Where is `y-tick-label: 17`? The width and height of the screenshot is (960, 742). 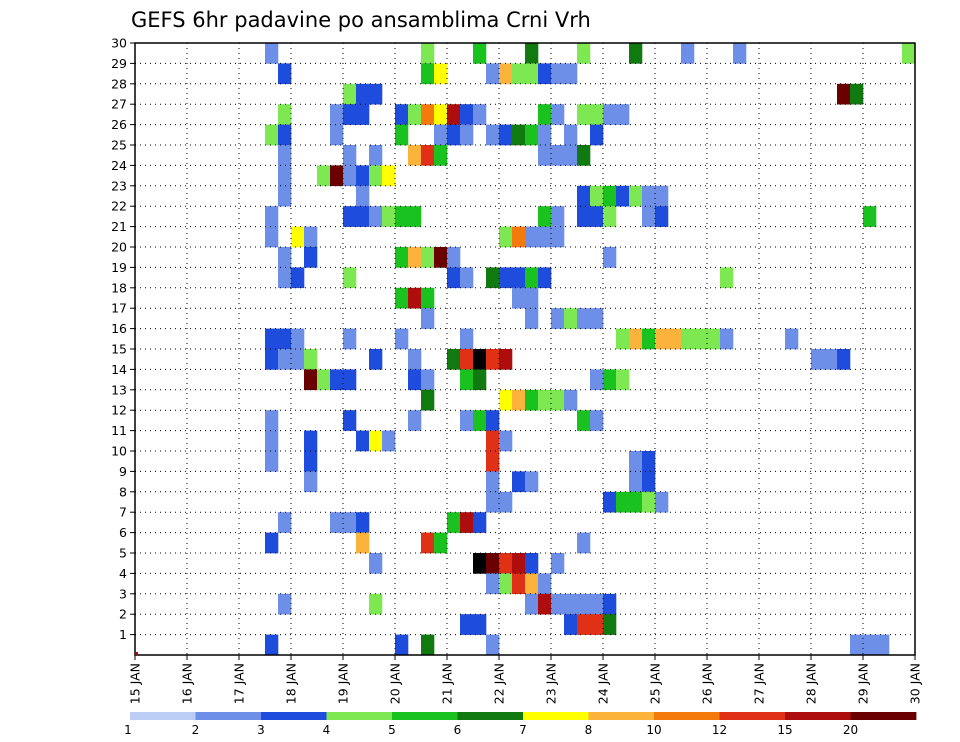
y-tick-label: 17 is located at coordinates (119, 308).